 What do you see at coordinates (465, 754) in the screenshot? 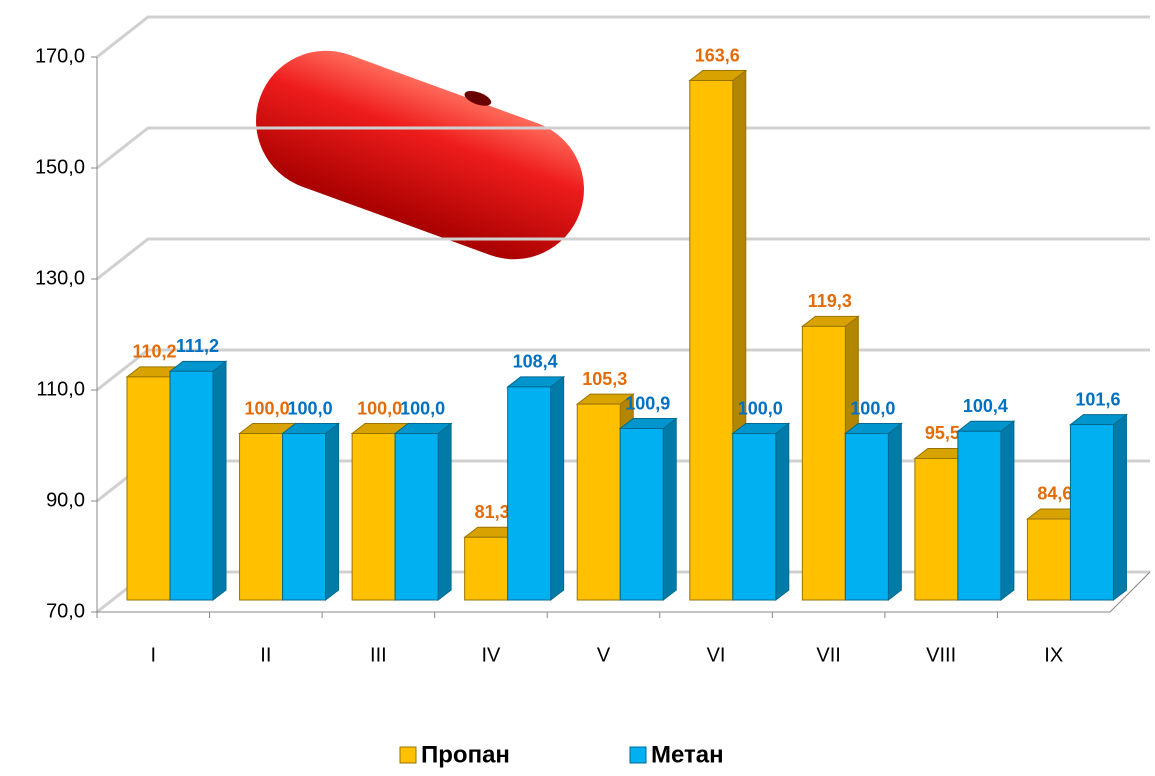
I see `legend-label: Пропан` at bounding box center [465, 754].